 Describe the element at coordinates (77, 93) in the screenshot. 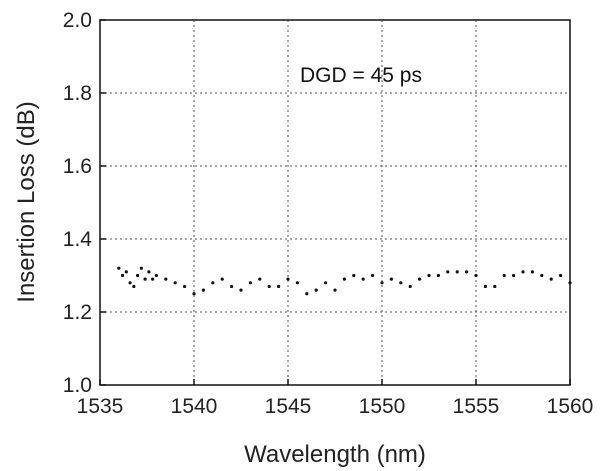

I see `y-tick-label: 1.8` at that location.